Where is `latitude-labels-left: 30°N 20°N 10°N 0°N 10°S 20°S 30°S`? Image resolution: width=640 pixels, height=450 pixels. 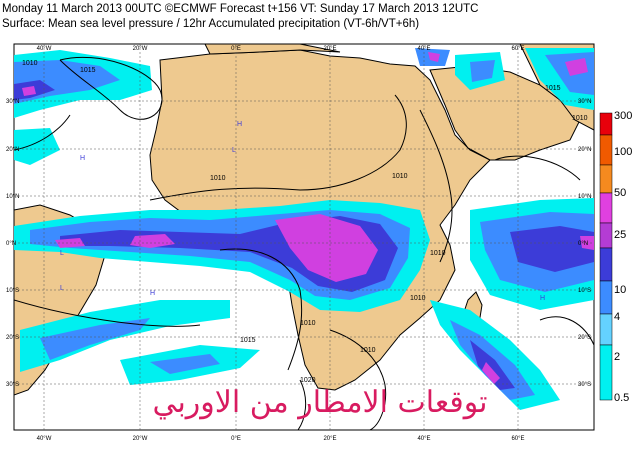
latitude-labels-left: 30°N 20°N 10°N 0°N 10°S 20°S 30°S is located at coordinates (12, 243).